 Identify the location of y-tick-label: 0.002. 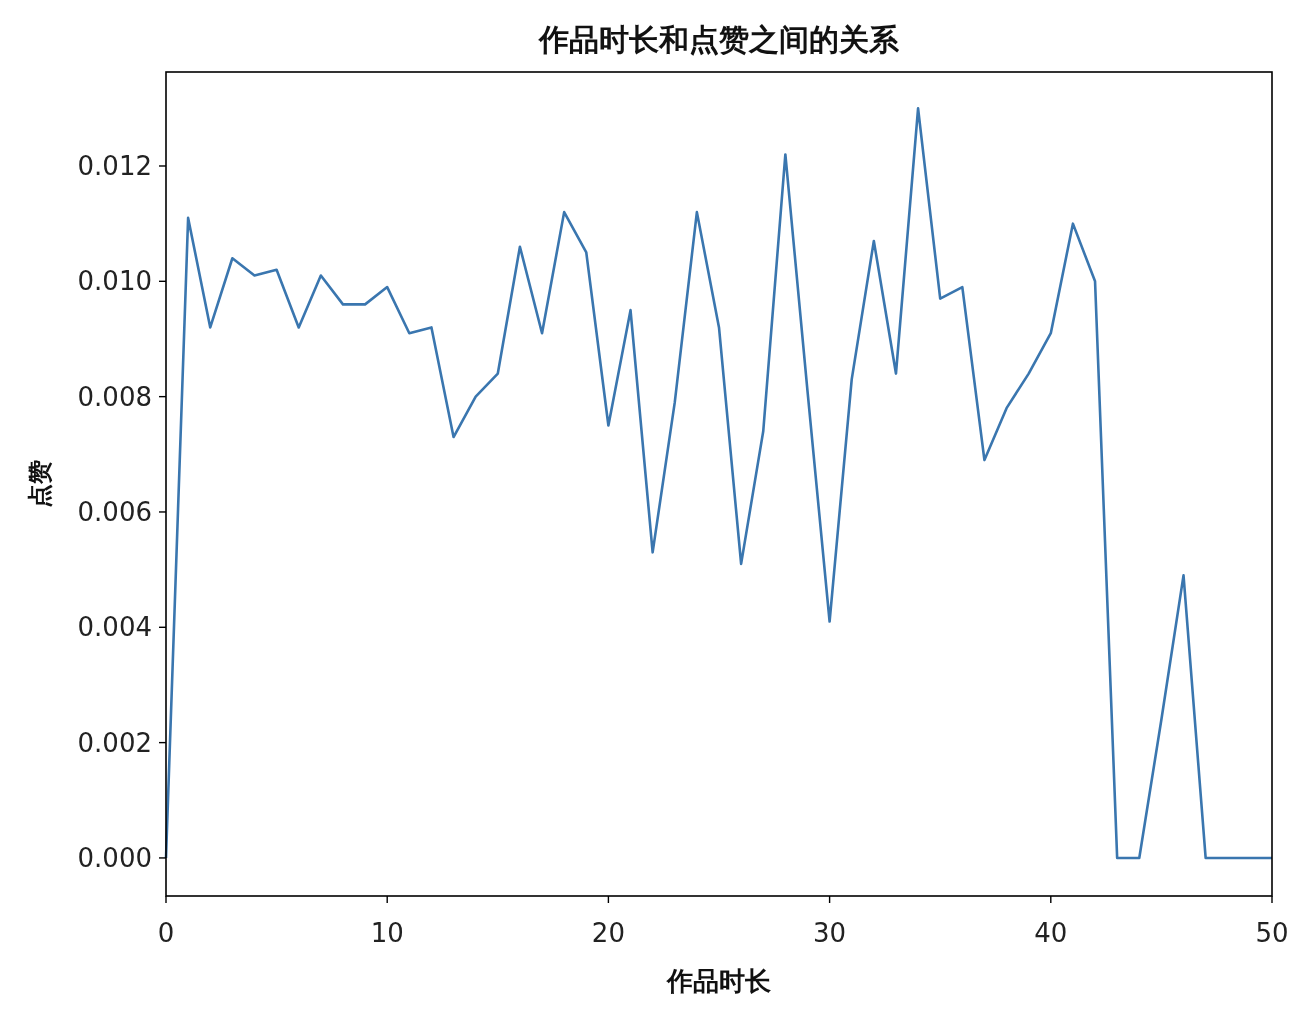
(114, 742).